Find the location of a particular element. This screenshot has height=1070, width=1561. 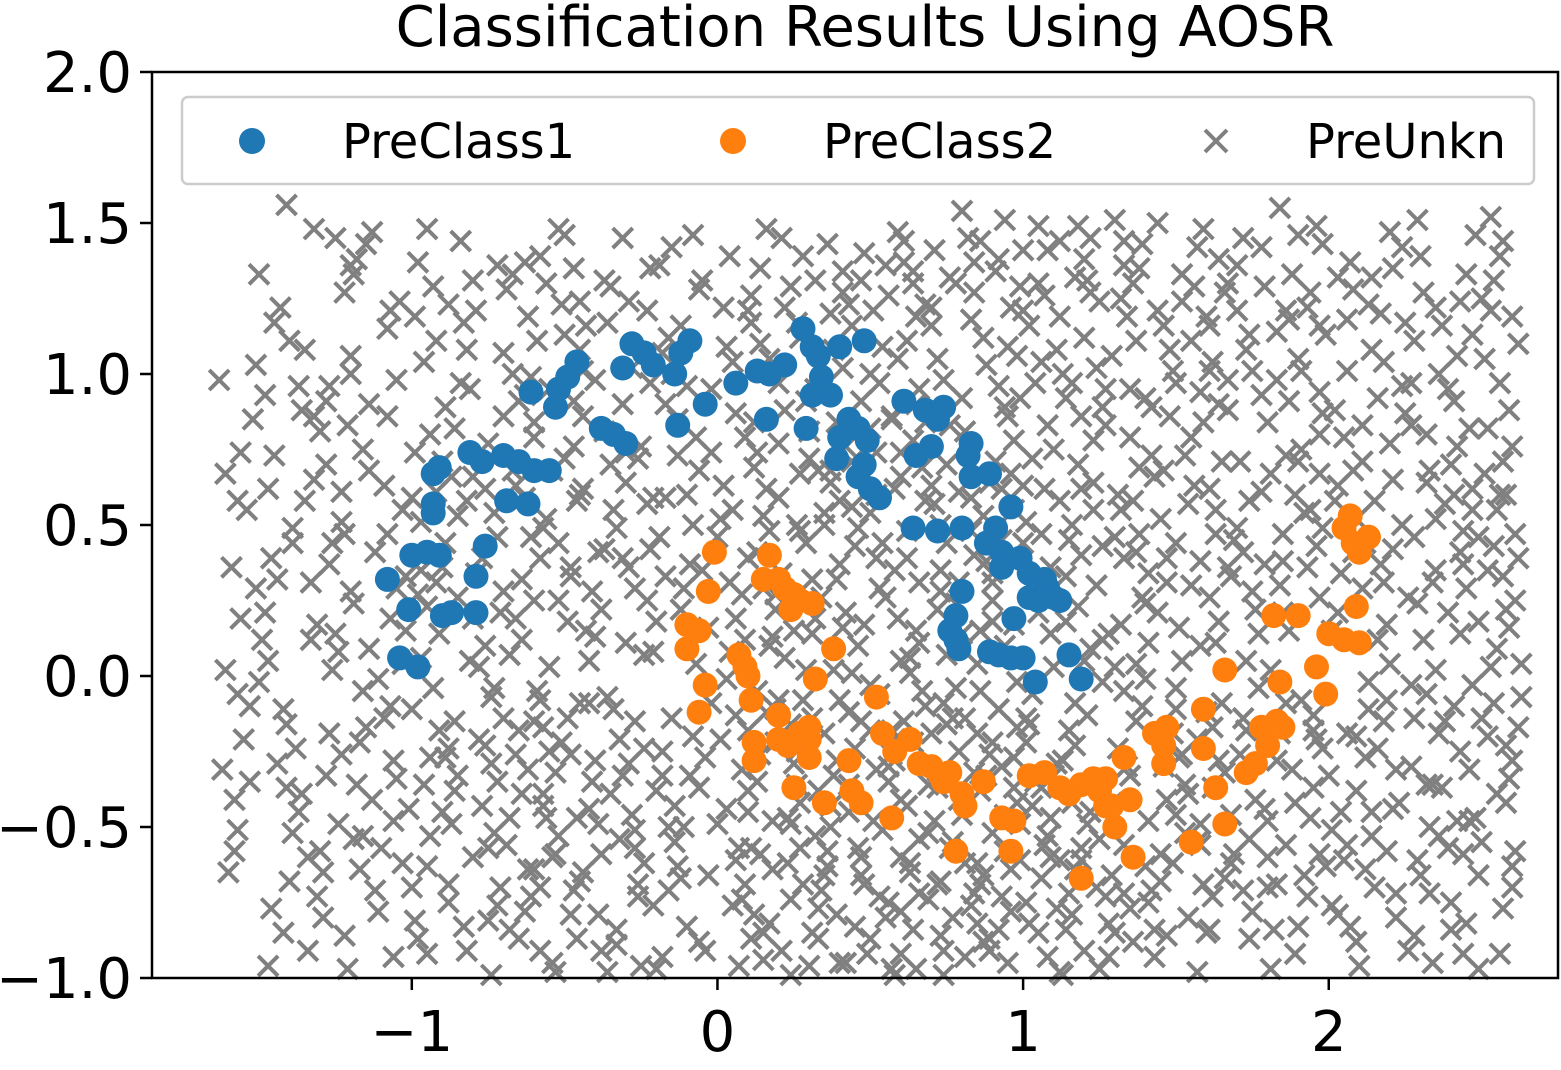

y-tick-label: 1.5 is located at coordinates (87, 224).